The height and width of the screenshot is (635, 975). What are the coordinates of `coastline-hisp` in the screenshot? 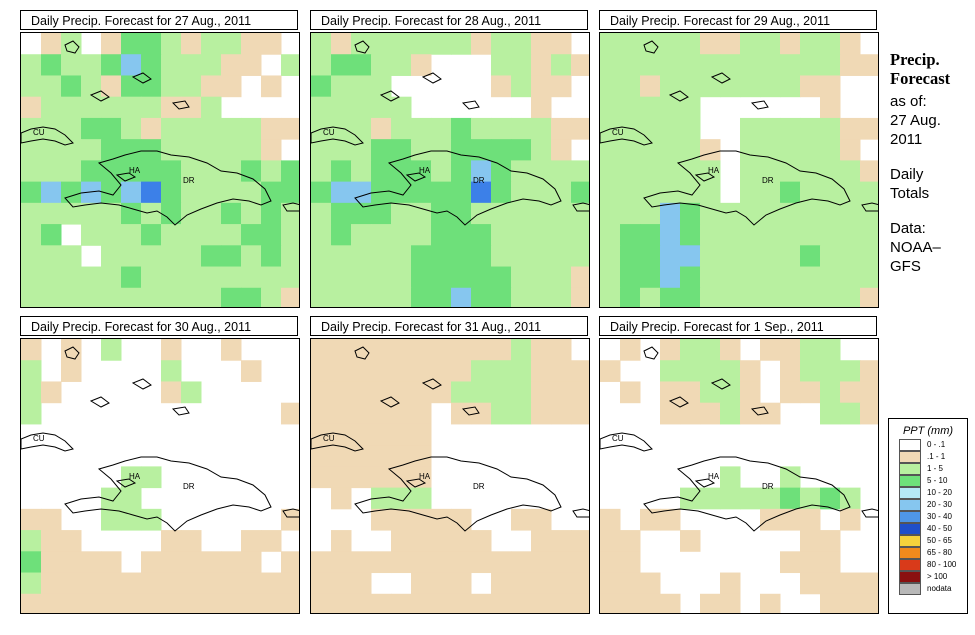 It's located at (747, 188).